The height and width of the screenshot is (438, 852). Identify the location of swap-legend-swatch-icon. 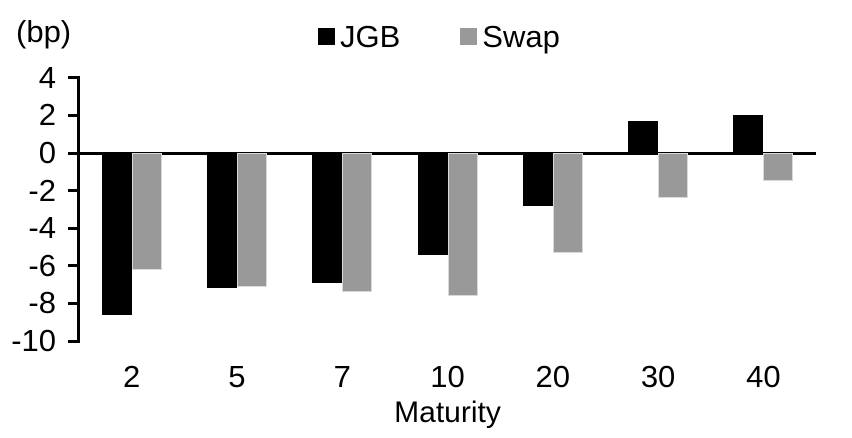
(469, 36).